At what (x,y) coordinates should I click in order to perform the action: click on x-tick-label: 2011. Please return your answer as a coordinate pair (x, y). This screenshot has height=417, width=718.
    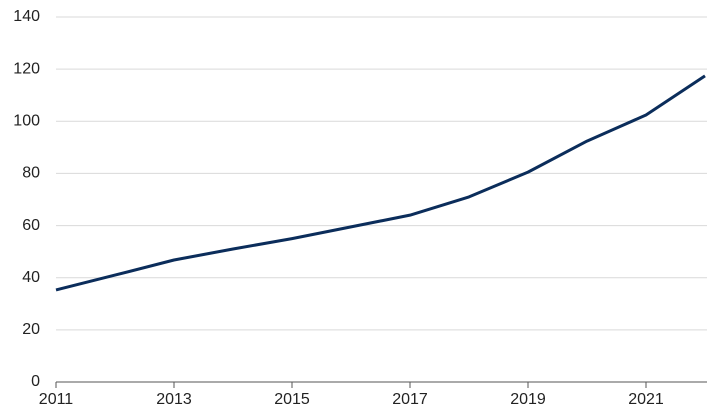
    Looking at the image, I should click on (56, 399).